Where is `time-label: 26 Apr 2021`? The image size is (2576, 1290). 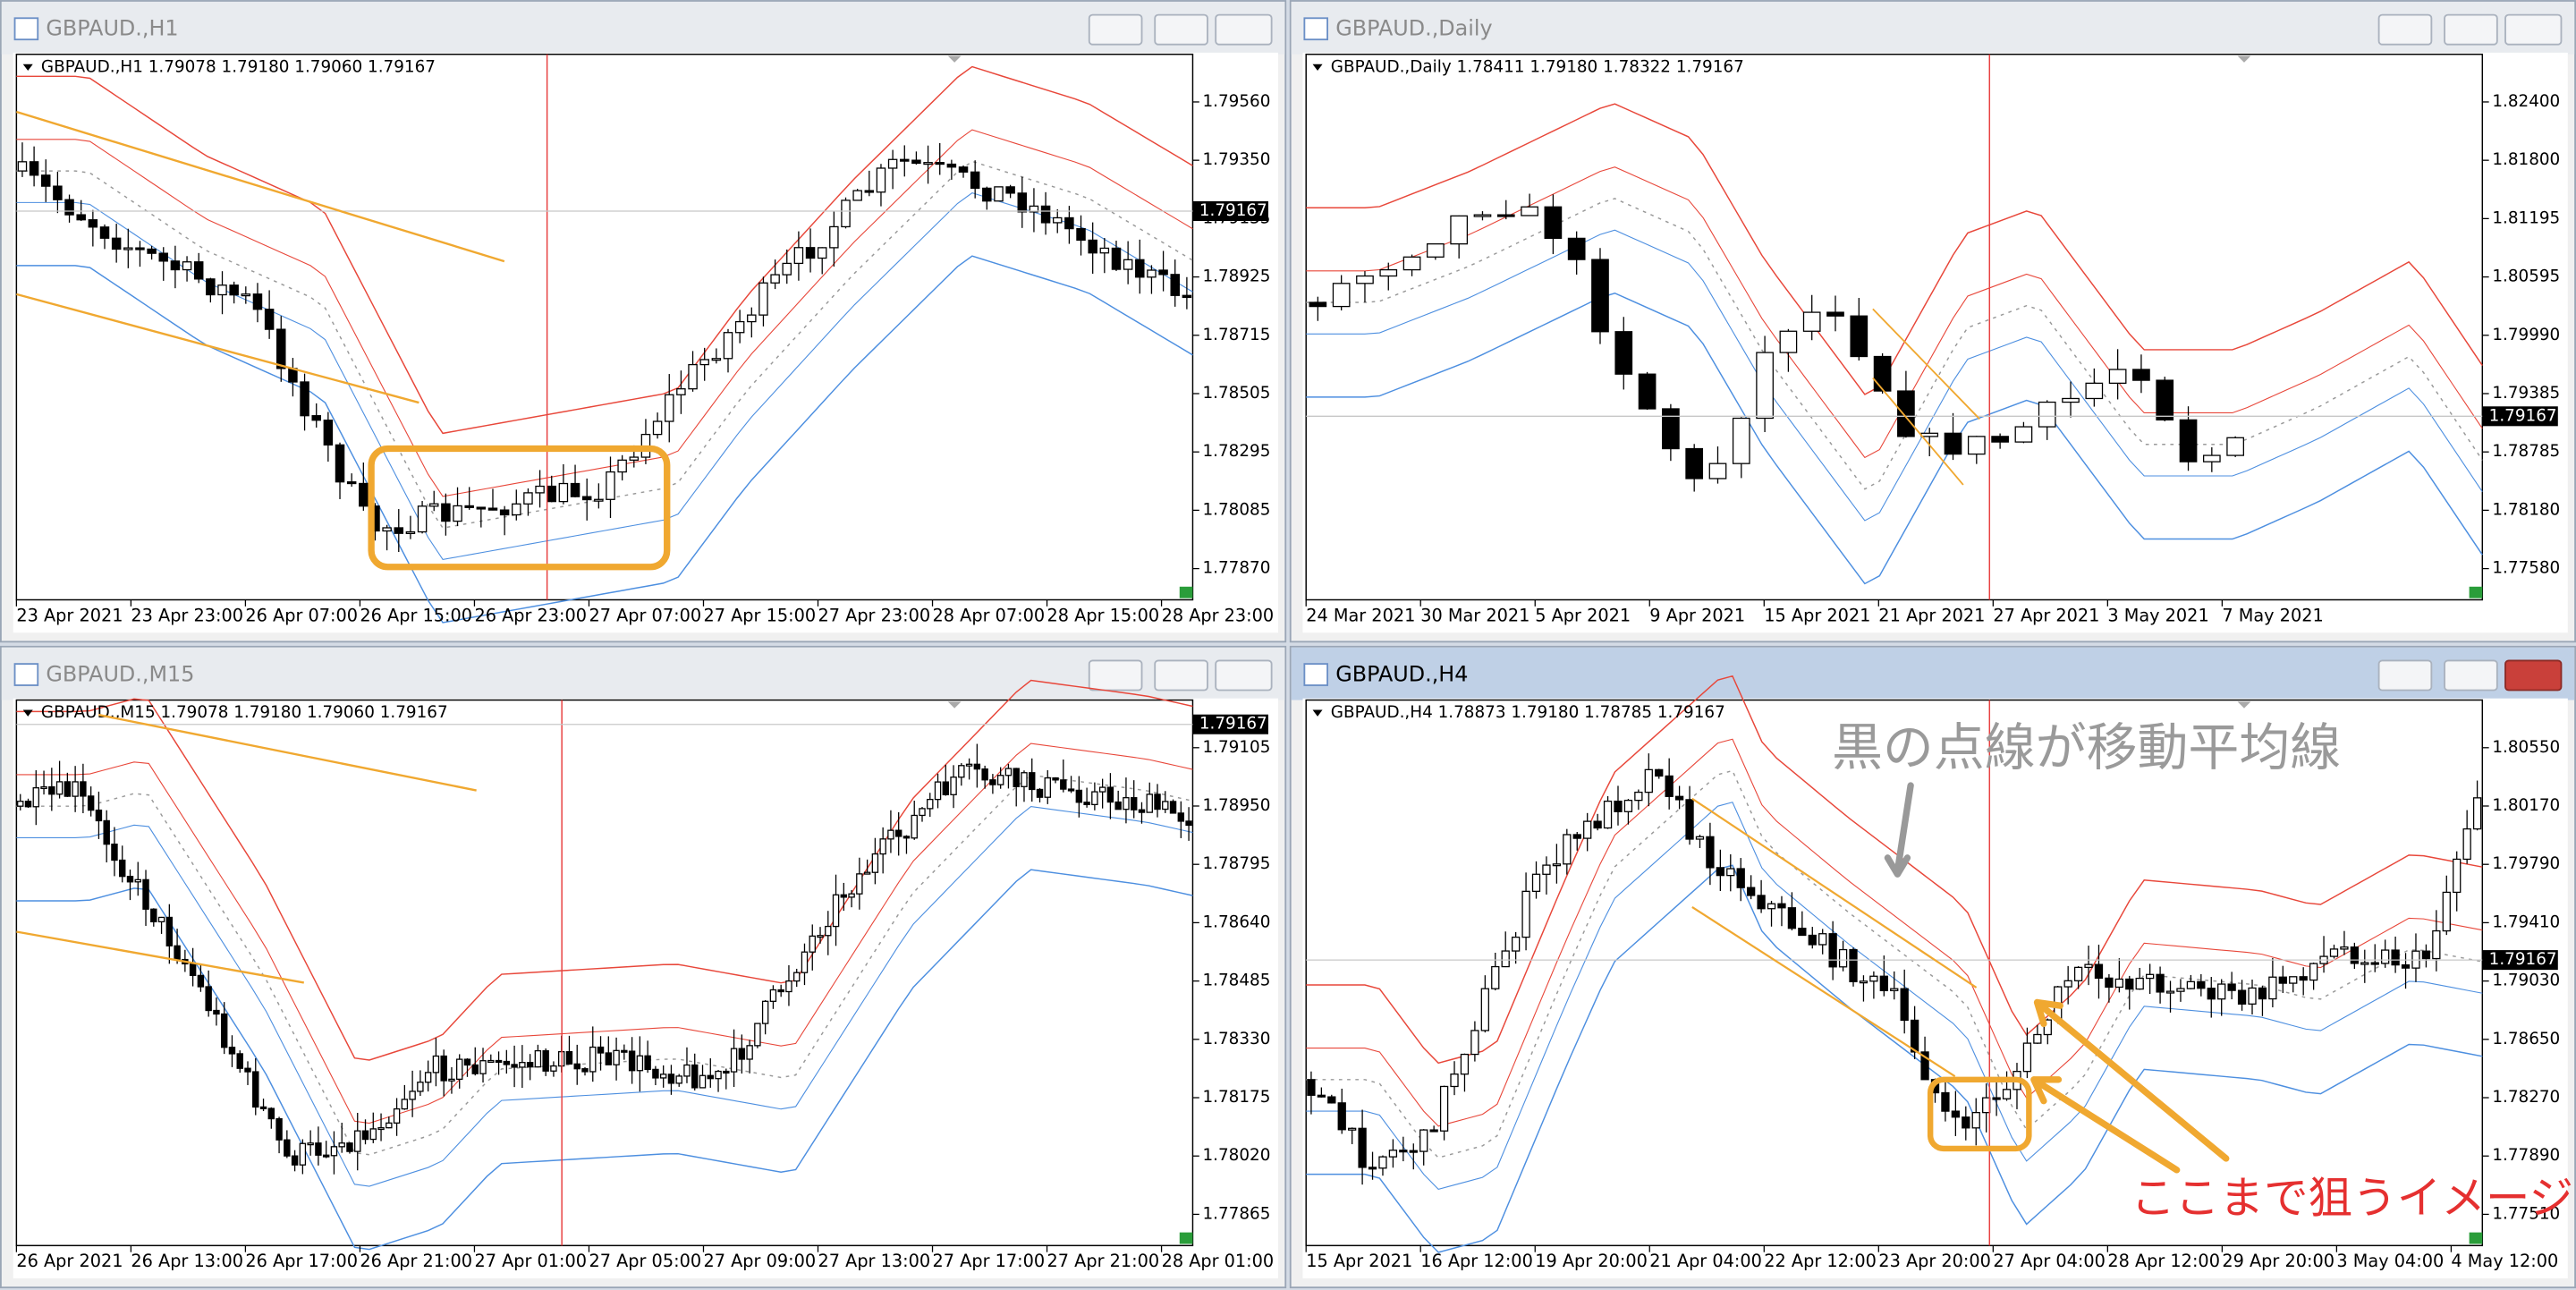
time-label: 26 Apr 2021 is located at coordinates (69, 1261).